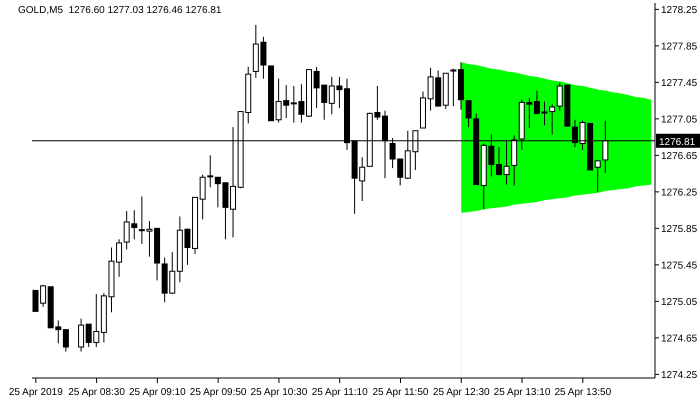 This screenshot has width=700, height=400. What do you see at coordinates (679, 338) in the screenshot?
I see `y-tick-label: 1274.65` at bounding box center [679, 338].